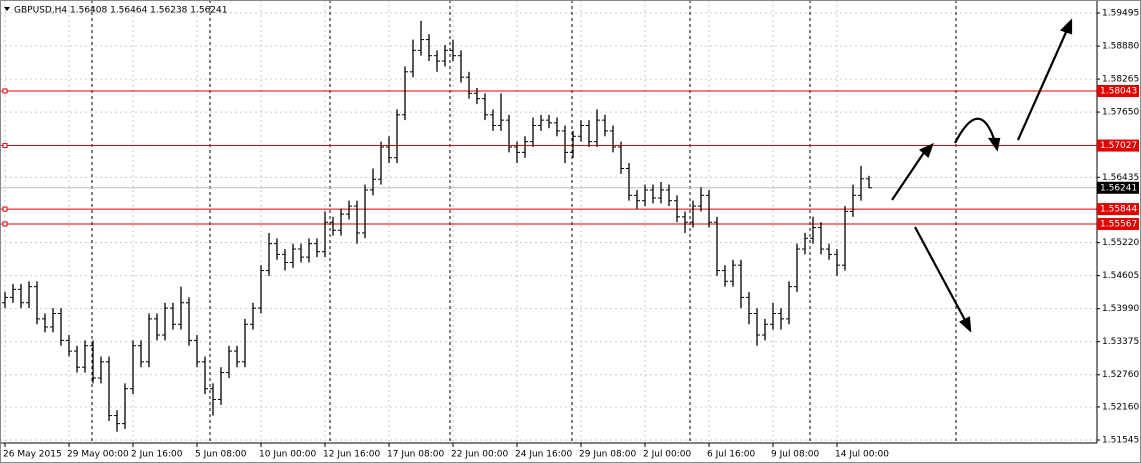  What do you see at coordinates (1120, 342) in the screenshot?
I see `y-tick-label: 1.53375` at bounding box center [1120, 342].